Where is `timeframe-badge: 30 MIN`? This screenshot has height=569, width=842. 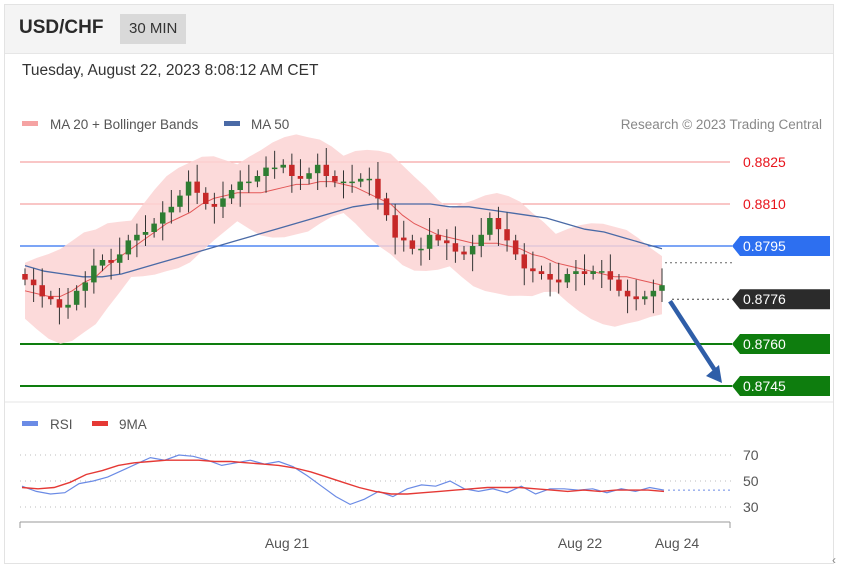
timeframe-badge: 30 MIN is located at coordinates (153, 29).